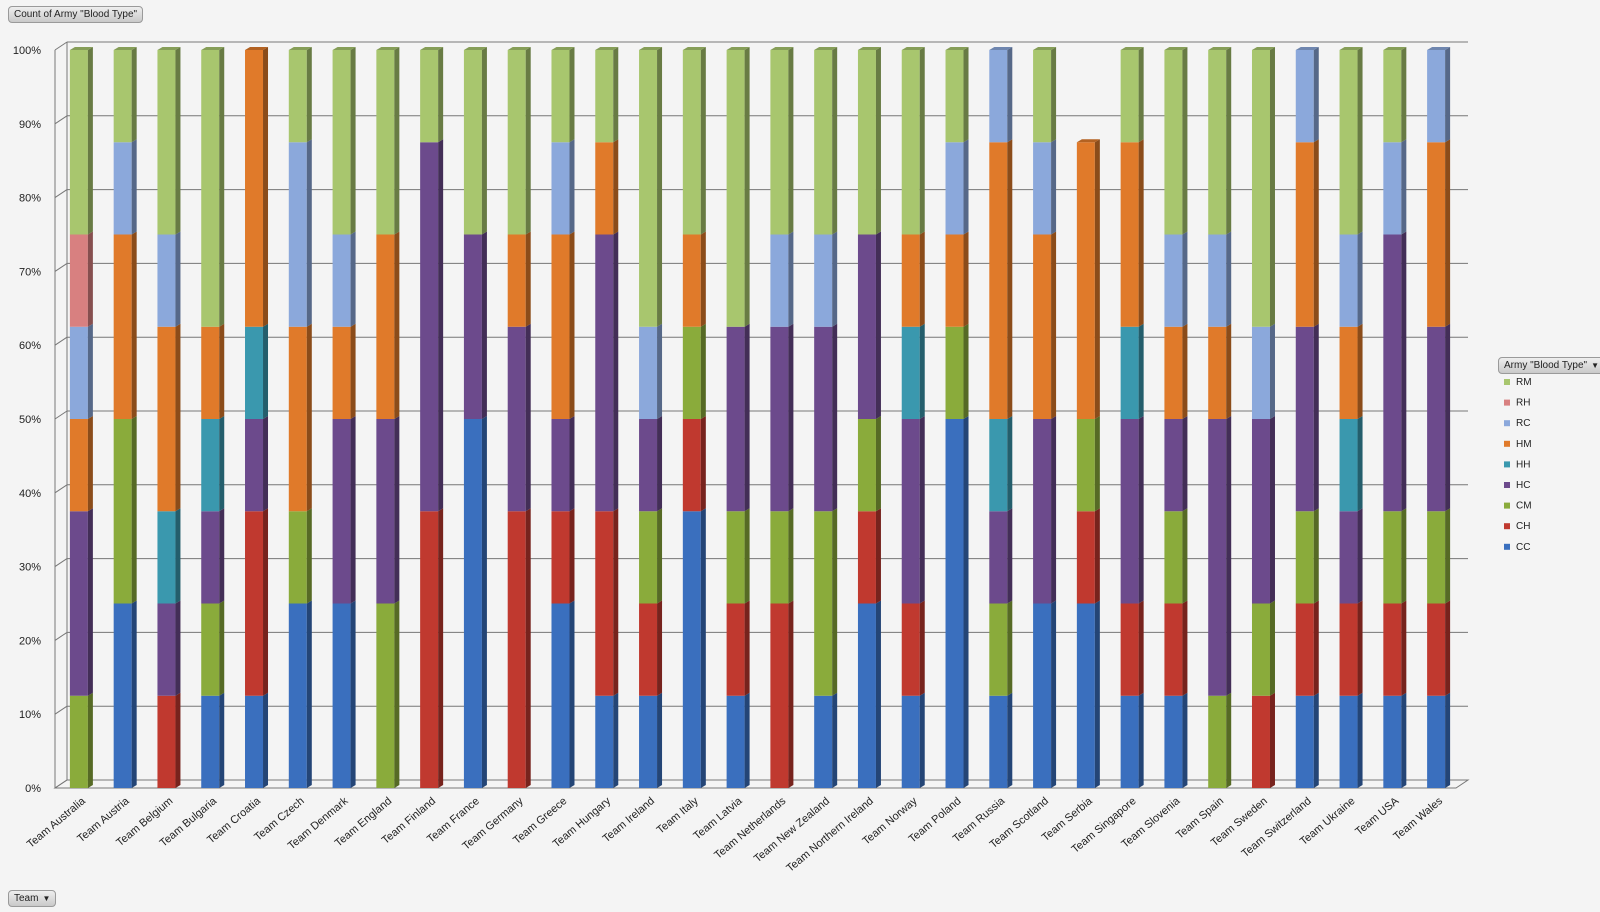  I want to click on axis-field-button: Team ▼, so click(32, 898).